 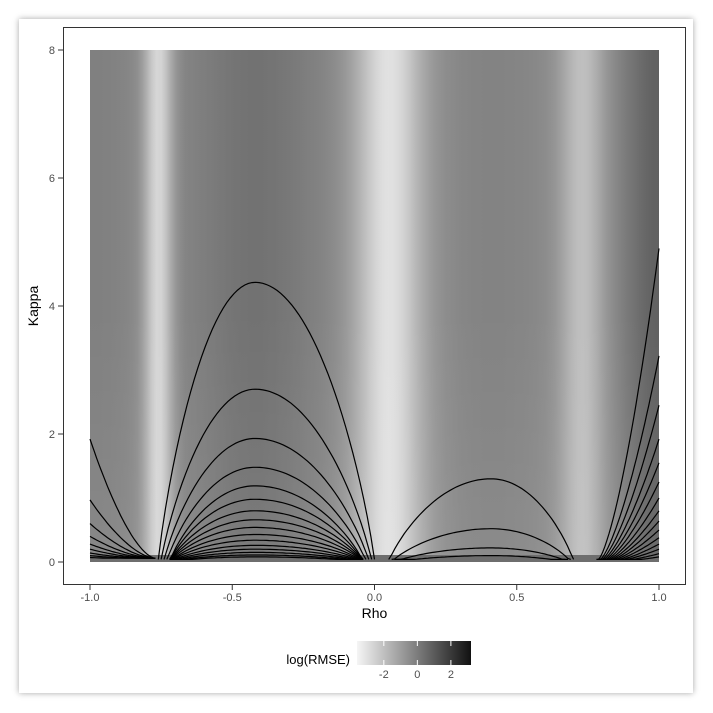 I want to click on legend-tick-label: 0, so click(x=417, y=675).